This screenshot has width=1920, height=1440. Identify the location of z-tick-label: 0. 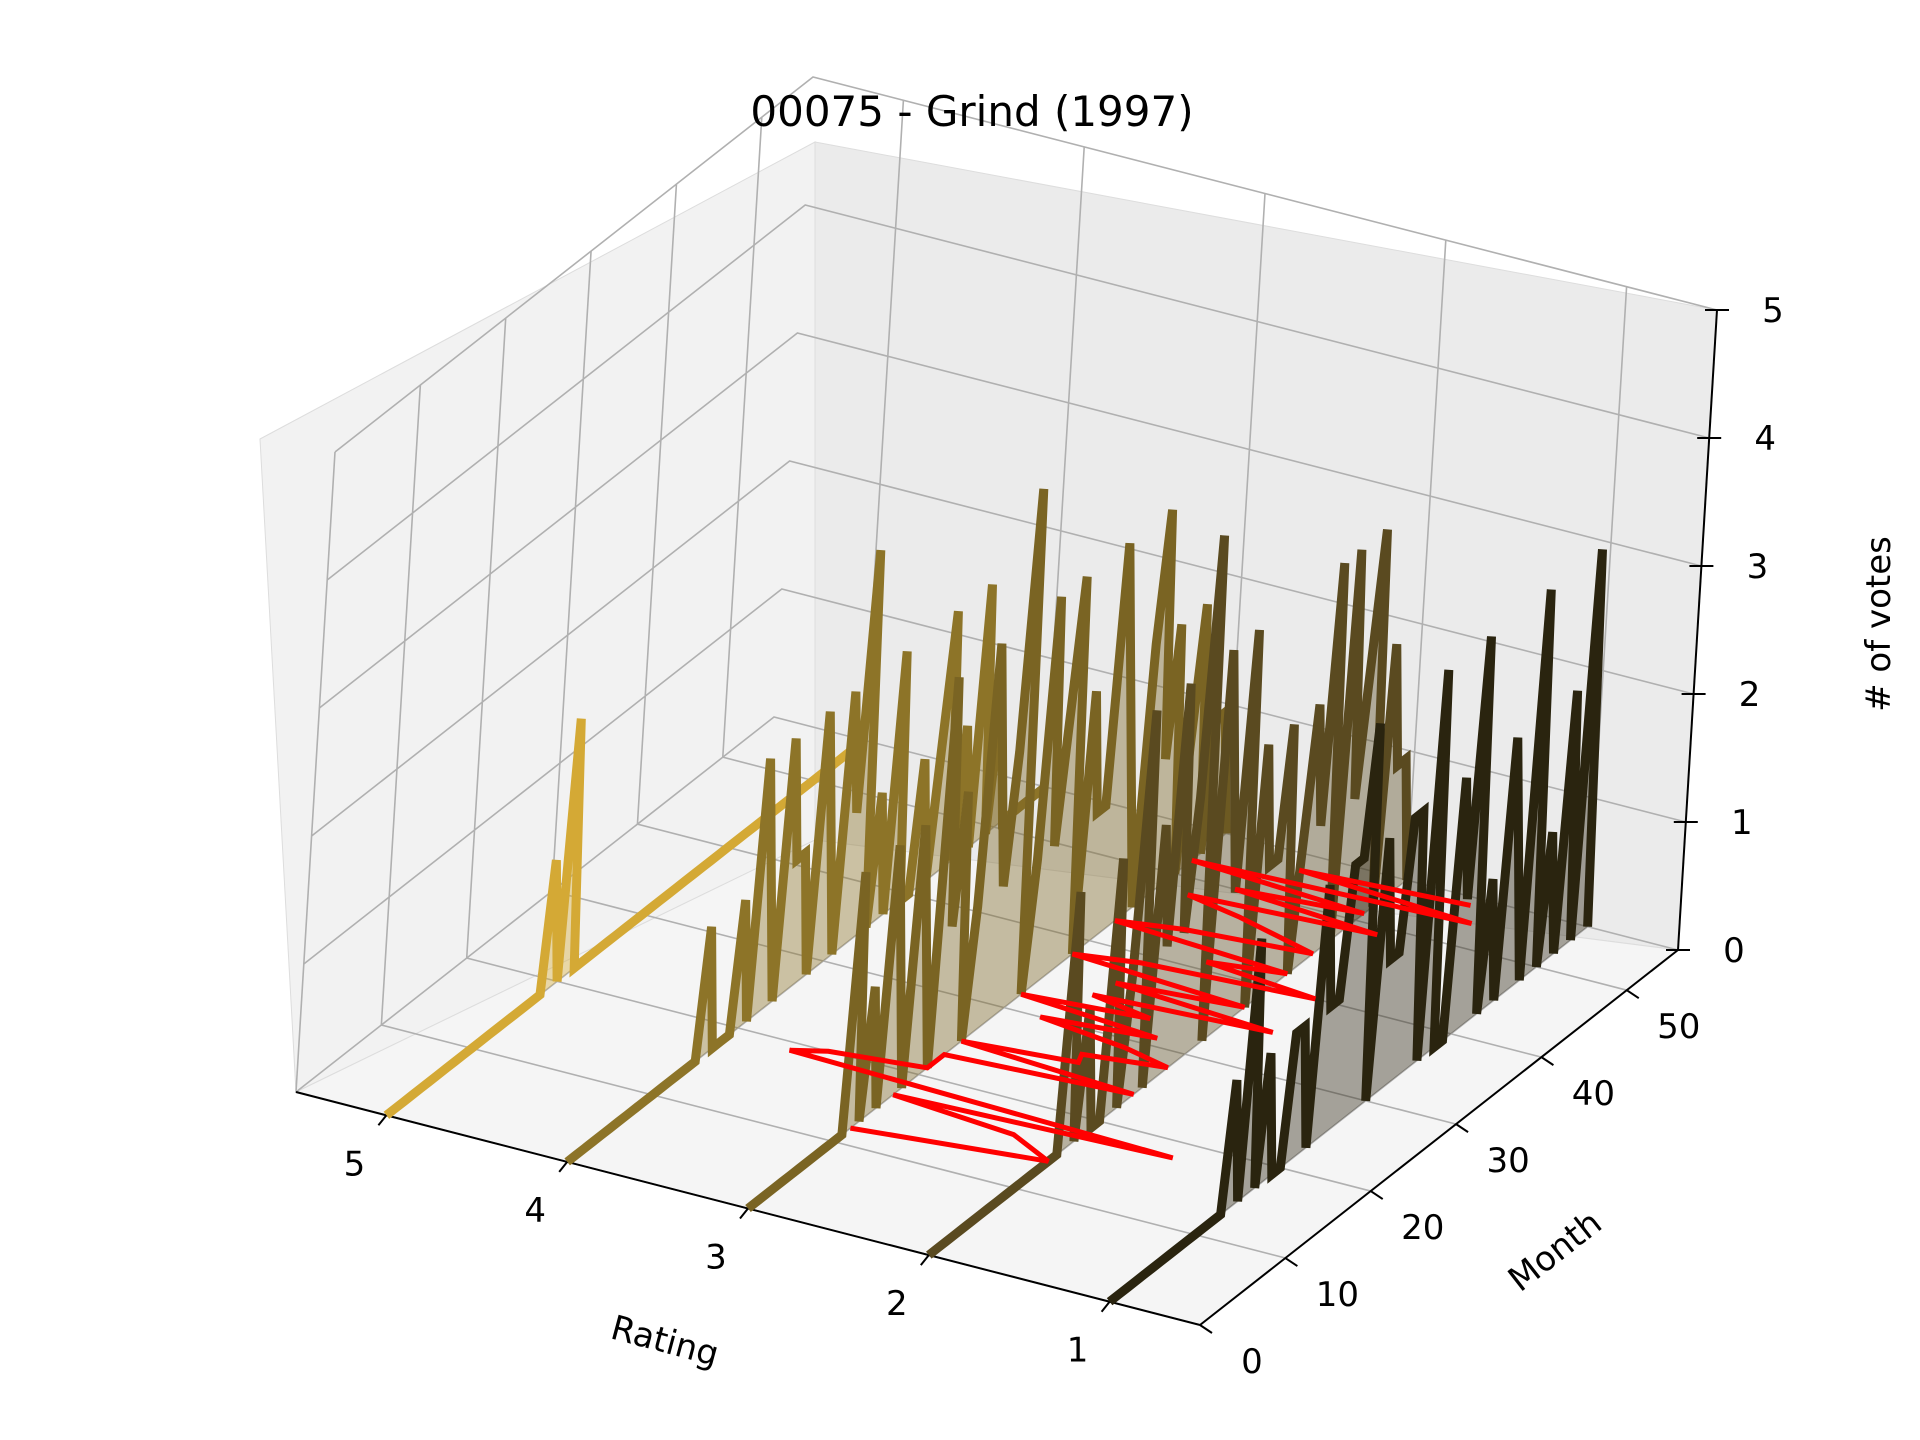
(1734, 951).